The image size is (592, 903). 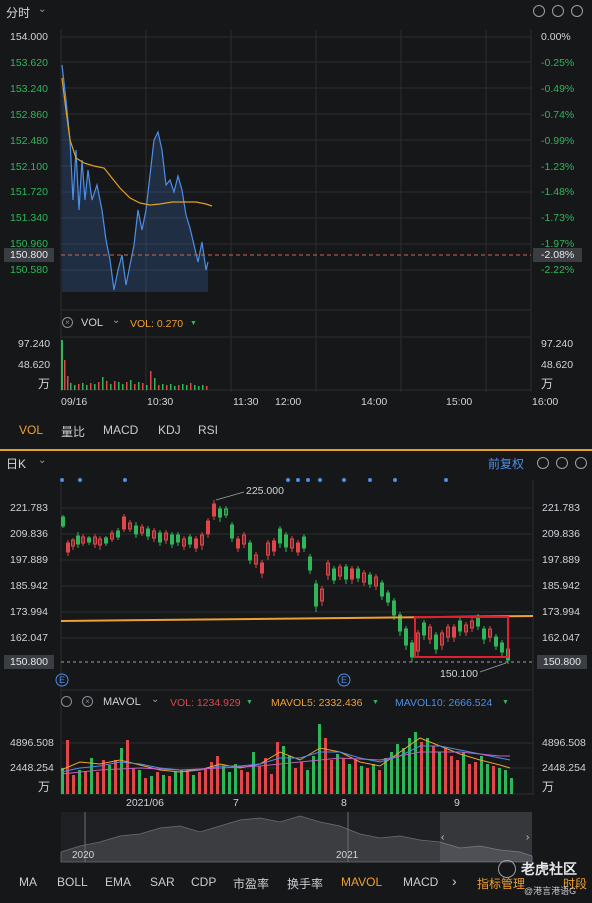 I want to click on intraday-header: 分时 ⌄, so click(x=296, y=11).